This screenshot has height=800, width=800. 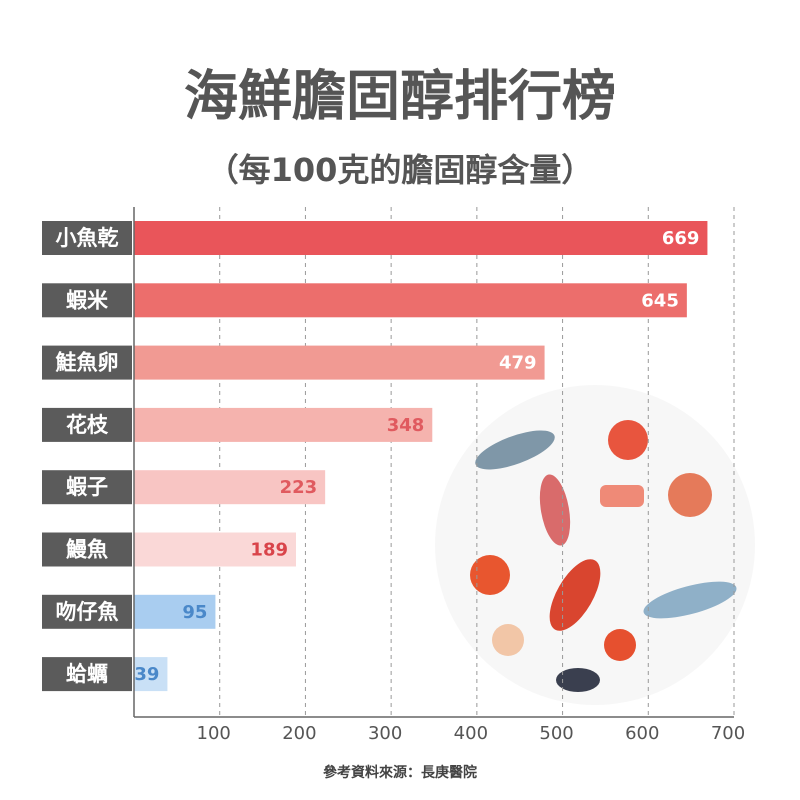 I want to click on salmon, so click(x=622, y=496).